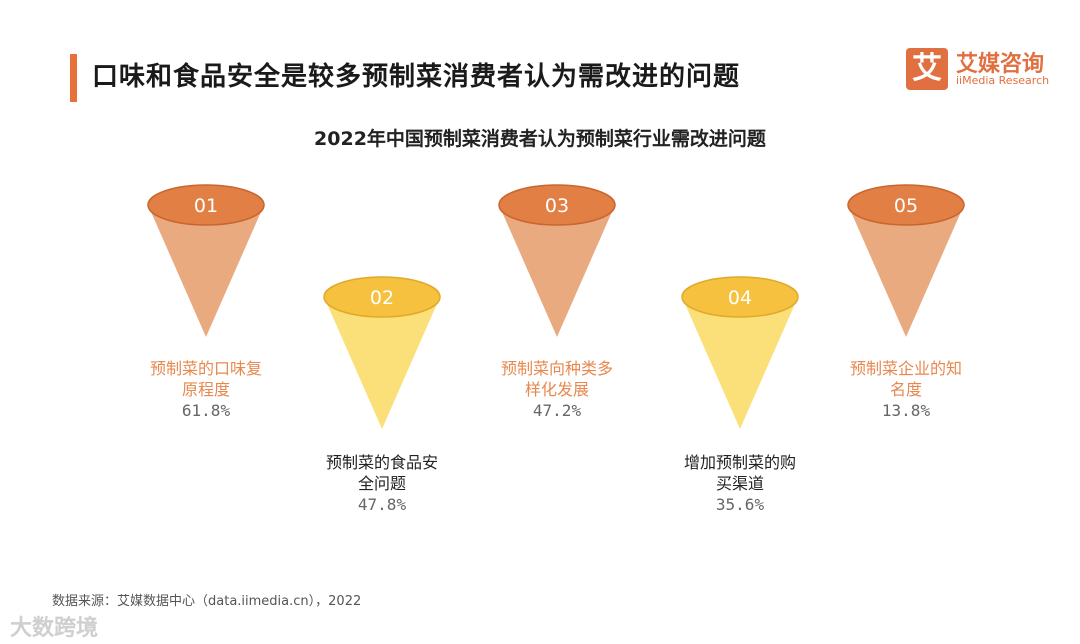  Describe the element at coordinates (382, 462) in the screenshot. I see `category-label-02-line-1: 预制菜的食品安` at that location.